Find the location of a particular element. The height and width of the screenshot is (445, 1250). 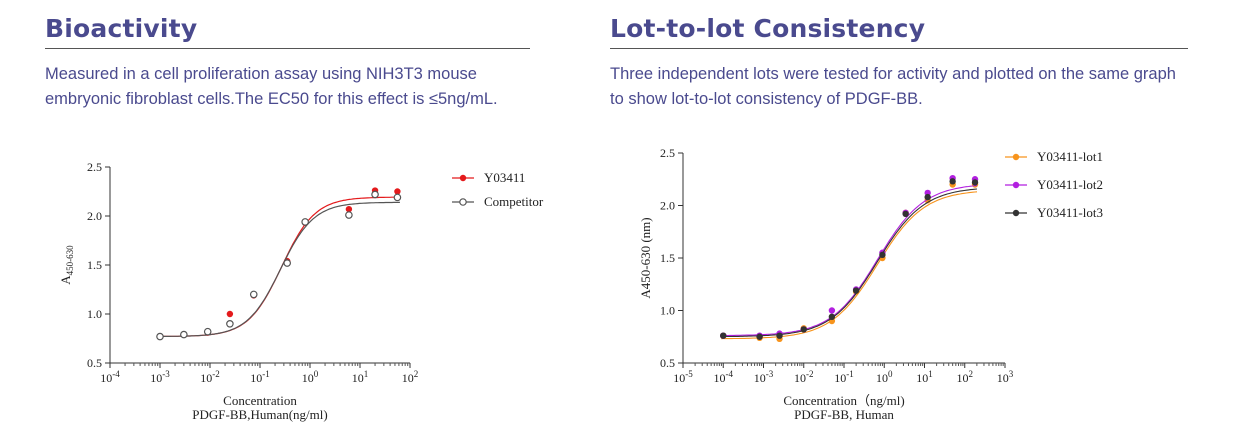

chart1-x-tick-label: 10⁻² is located at coordinates (210, 377).